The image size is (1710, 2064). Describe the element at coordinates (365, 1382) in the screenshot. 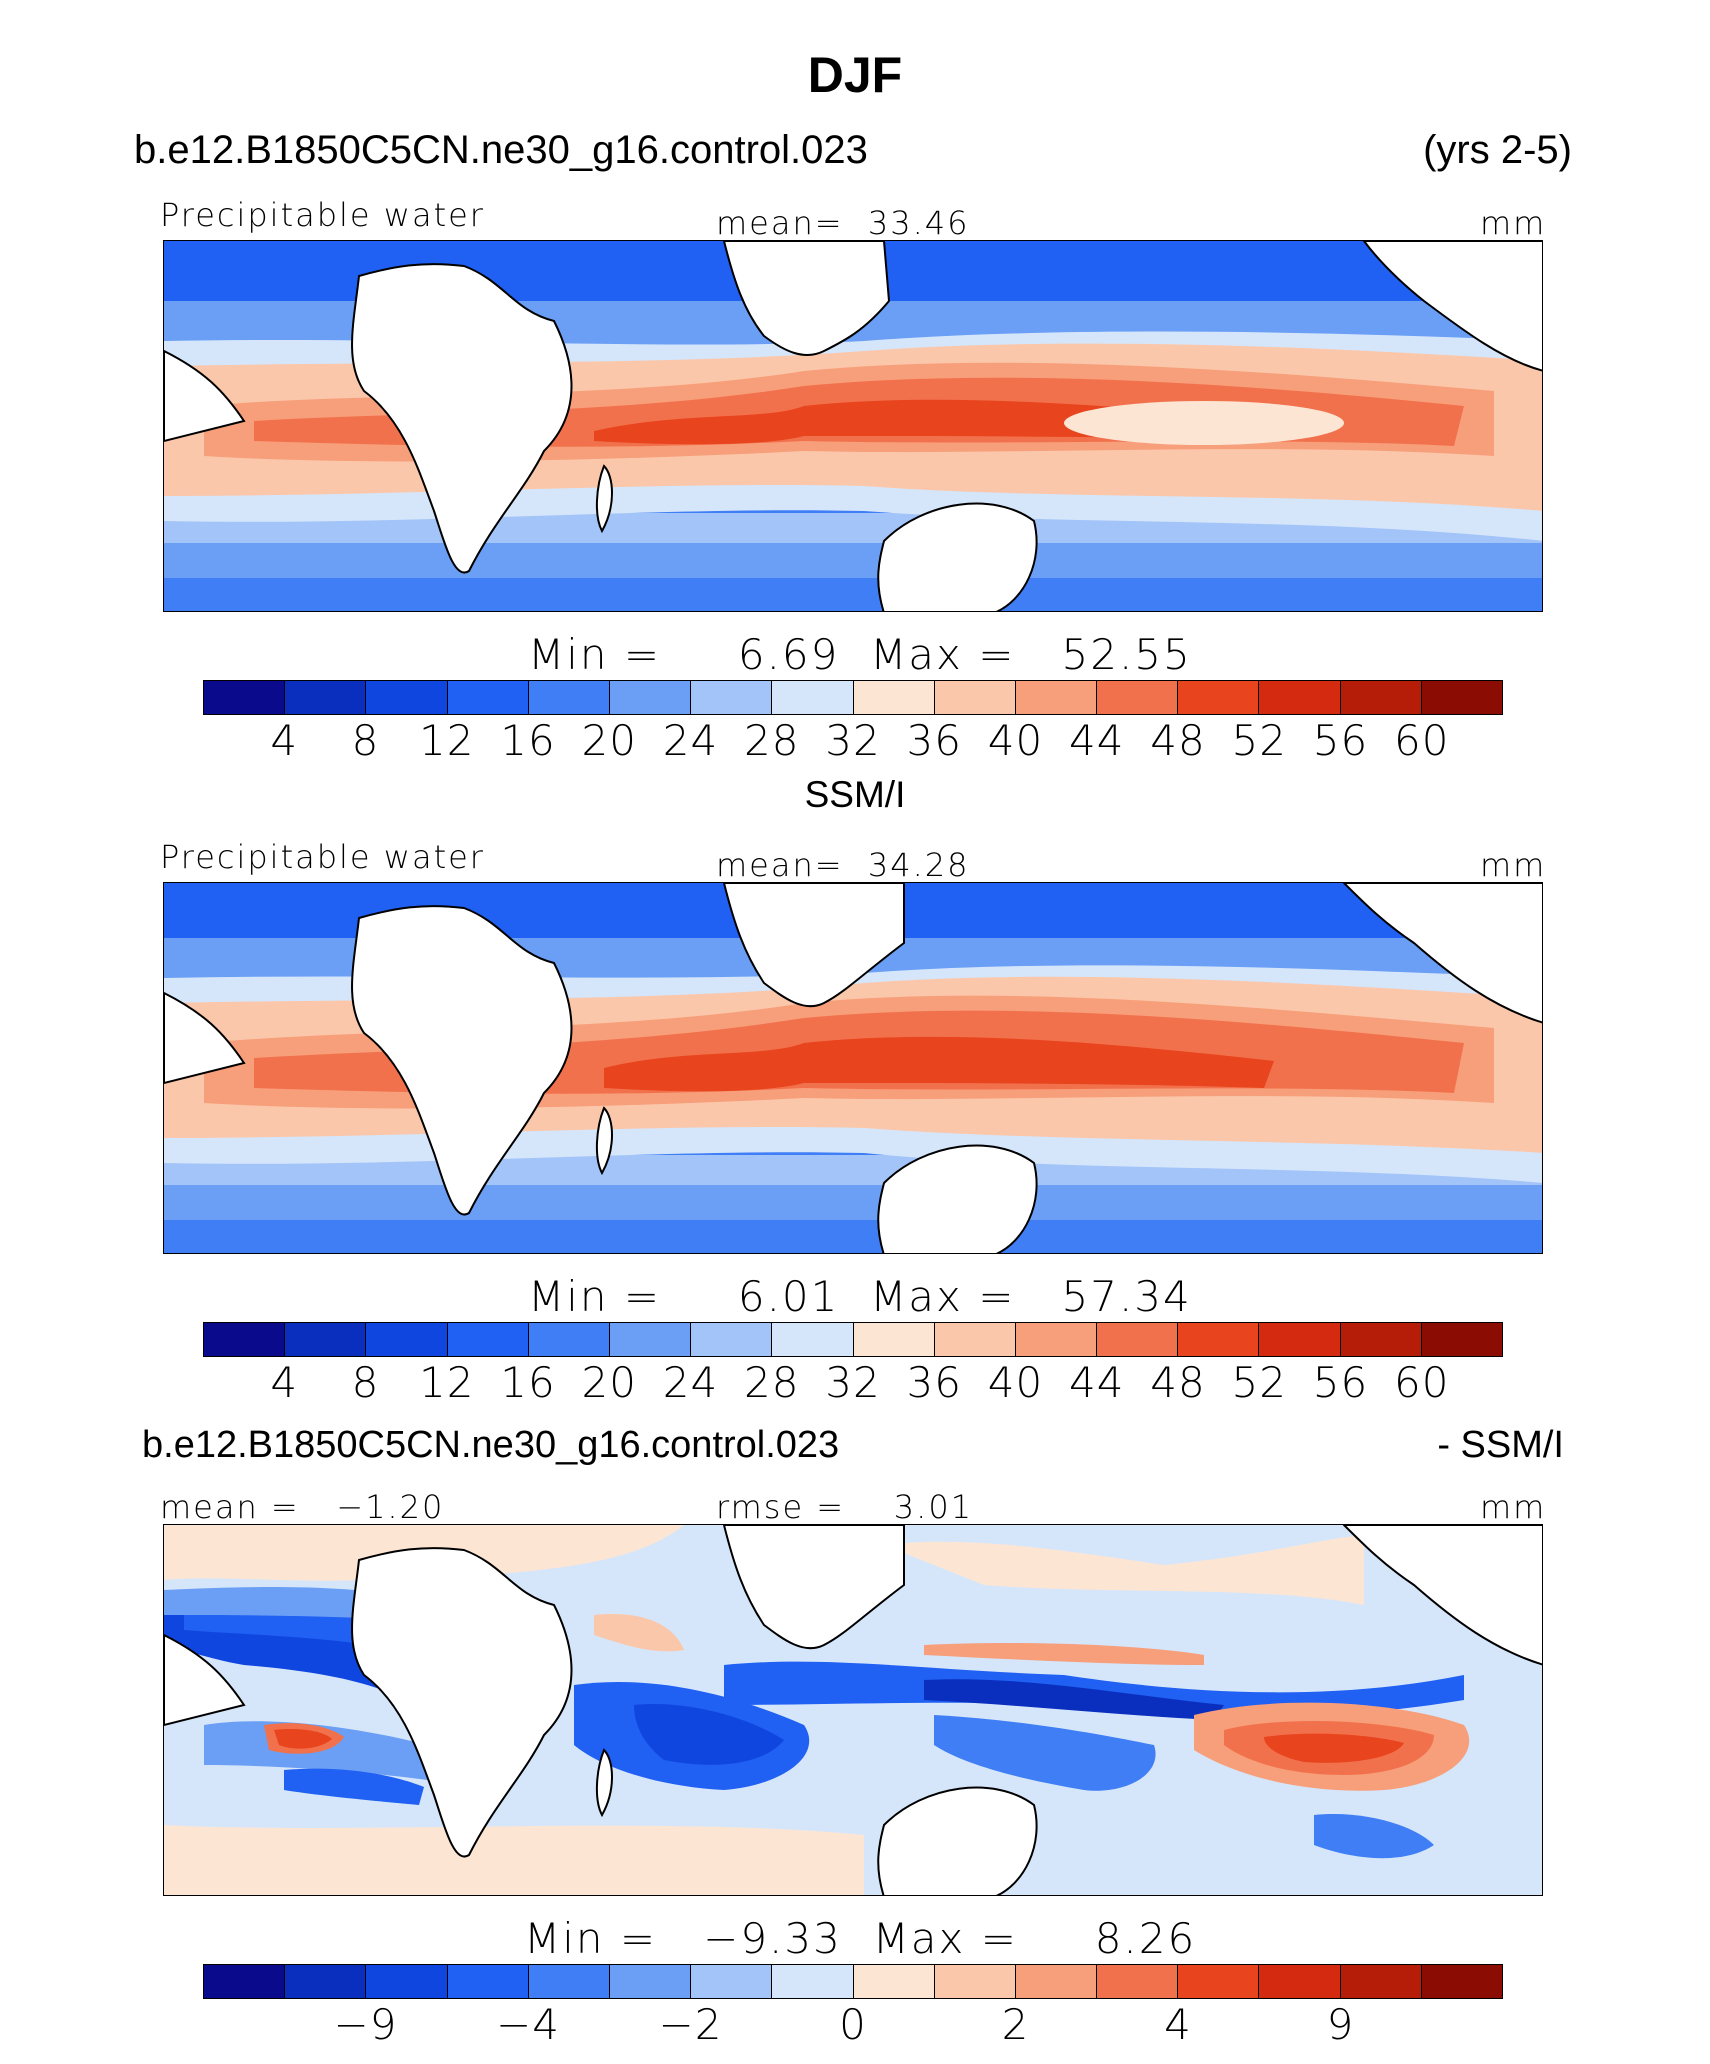

I see `colorbar-tick-label: 8` at that location.